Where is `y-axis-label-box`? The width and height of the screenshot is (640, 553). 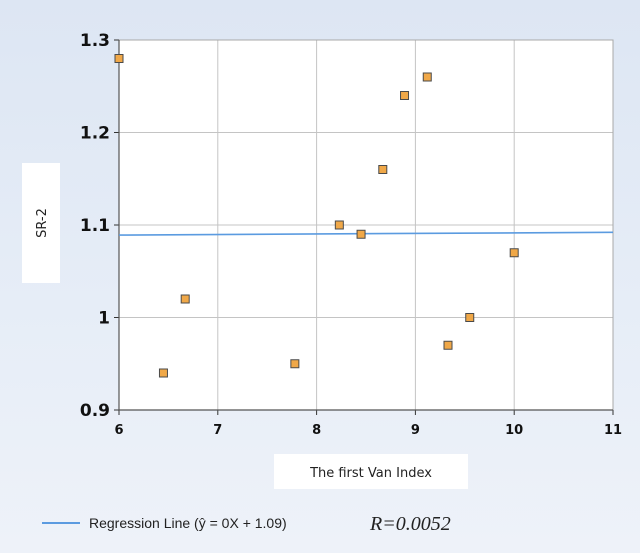 y-axis-label-box is located at coordinates (41, 223).